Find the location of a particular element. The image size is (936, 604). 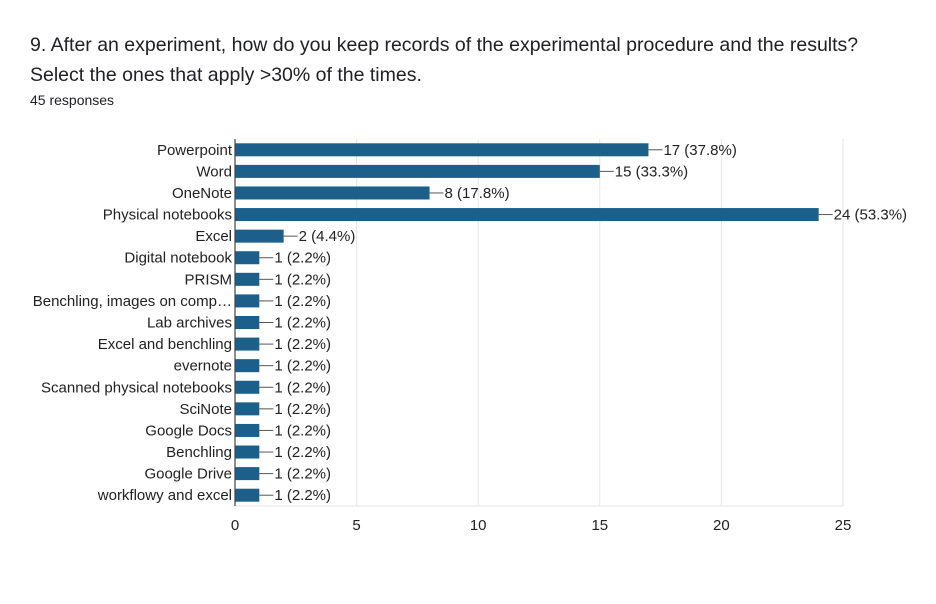

data-label: 8 (17.8%) is located at coordinates (477, 193).